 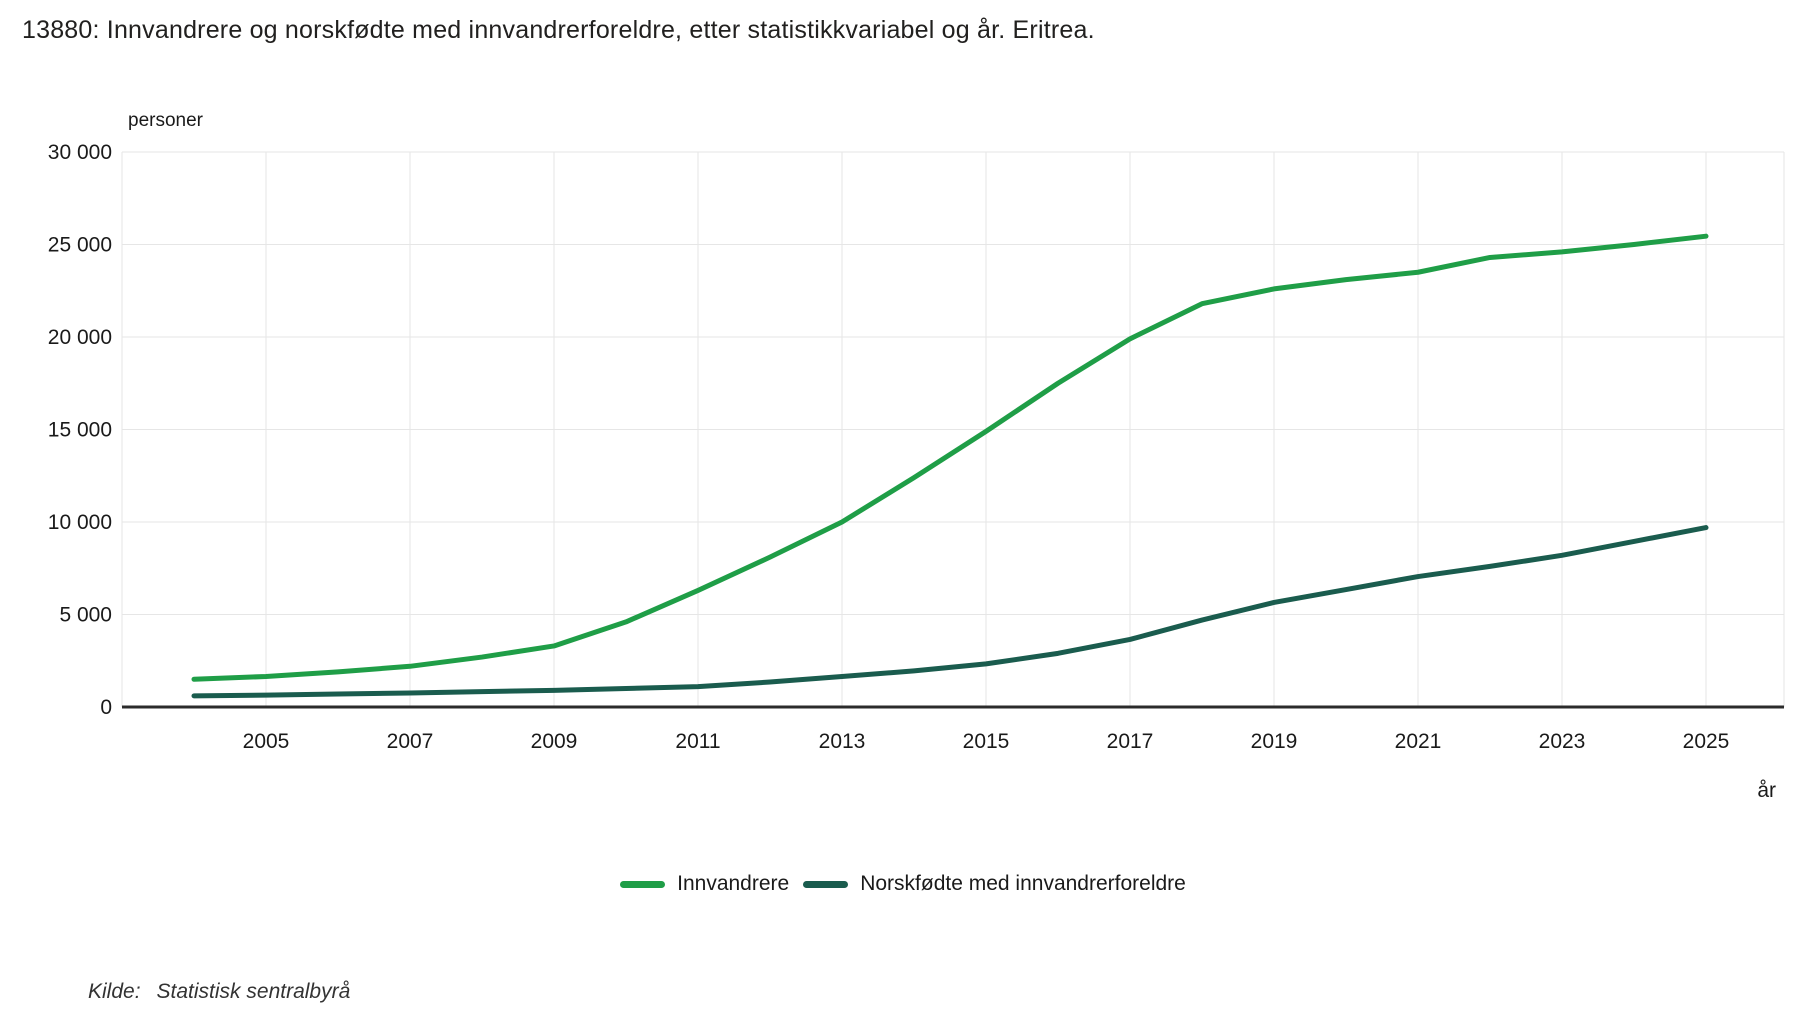 What do you see at coordinates (1023, 883) in the screenshot?
I see `legend-label-norskfodte: Norskfødte med innvandrerforeldre` at bounding box center [1023, 883].